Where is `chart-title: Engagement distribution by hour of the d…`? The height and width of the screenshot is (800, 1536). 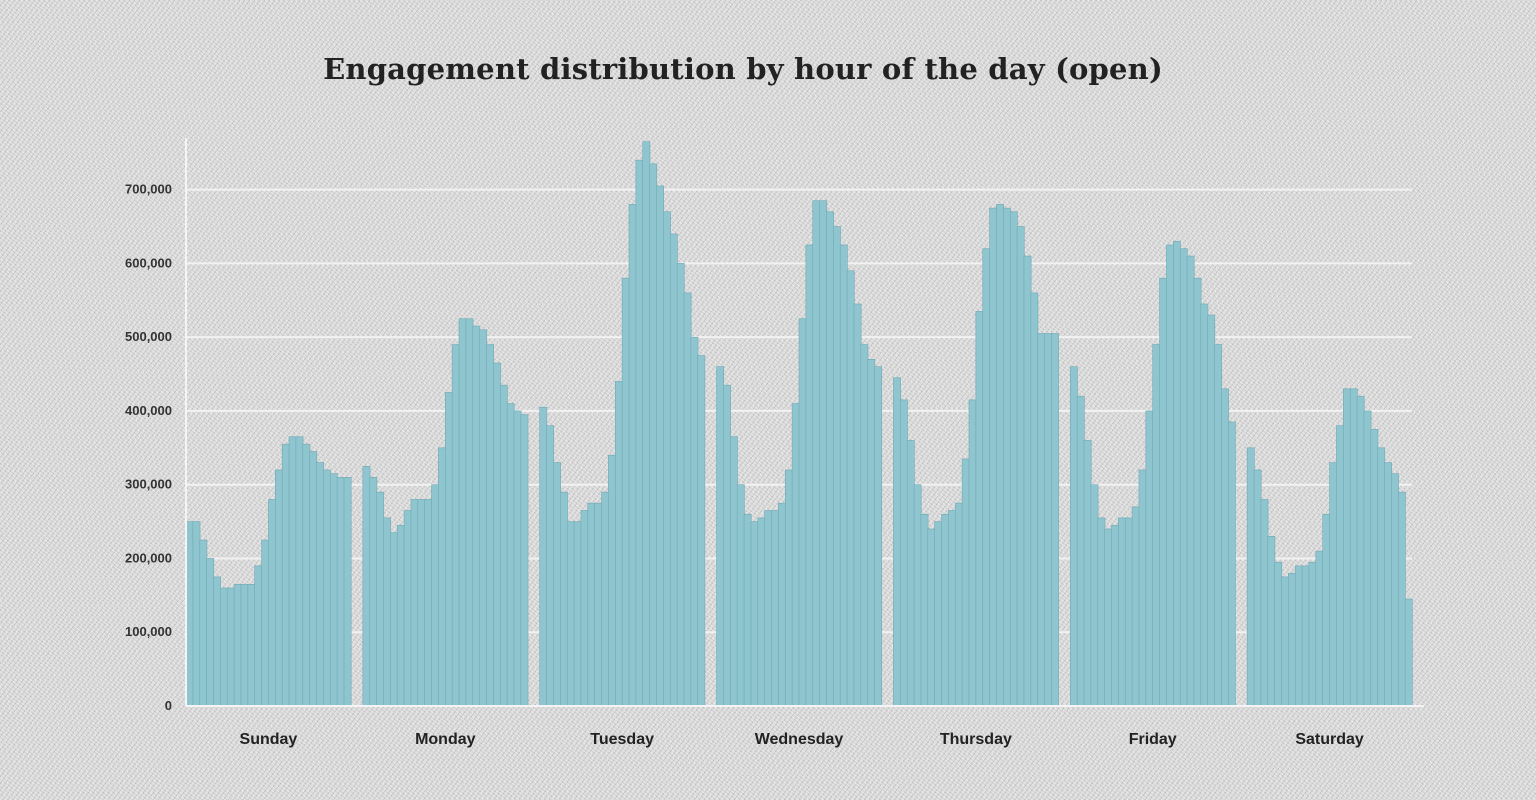 chart-title: Engagement distribution by hour of the d… is located at coordinates (743, 69).